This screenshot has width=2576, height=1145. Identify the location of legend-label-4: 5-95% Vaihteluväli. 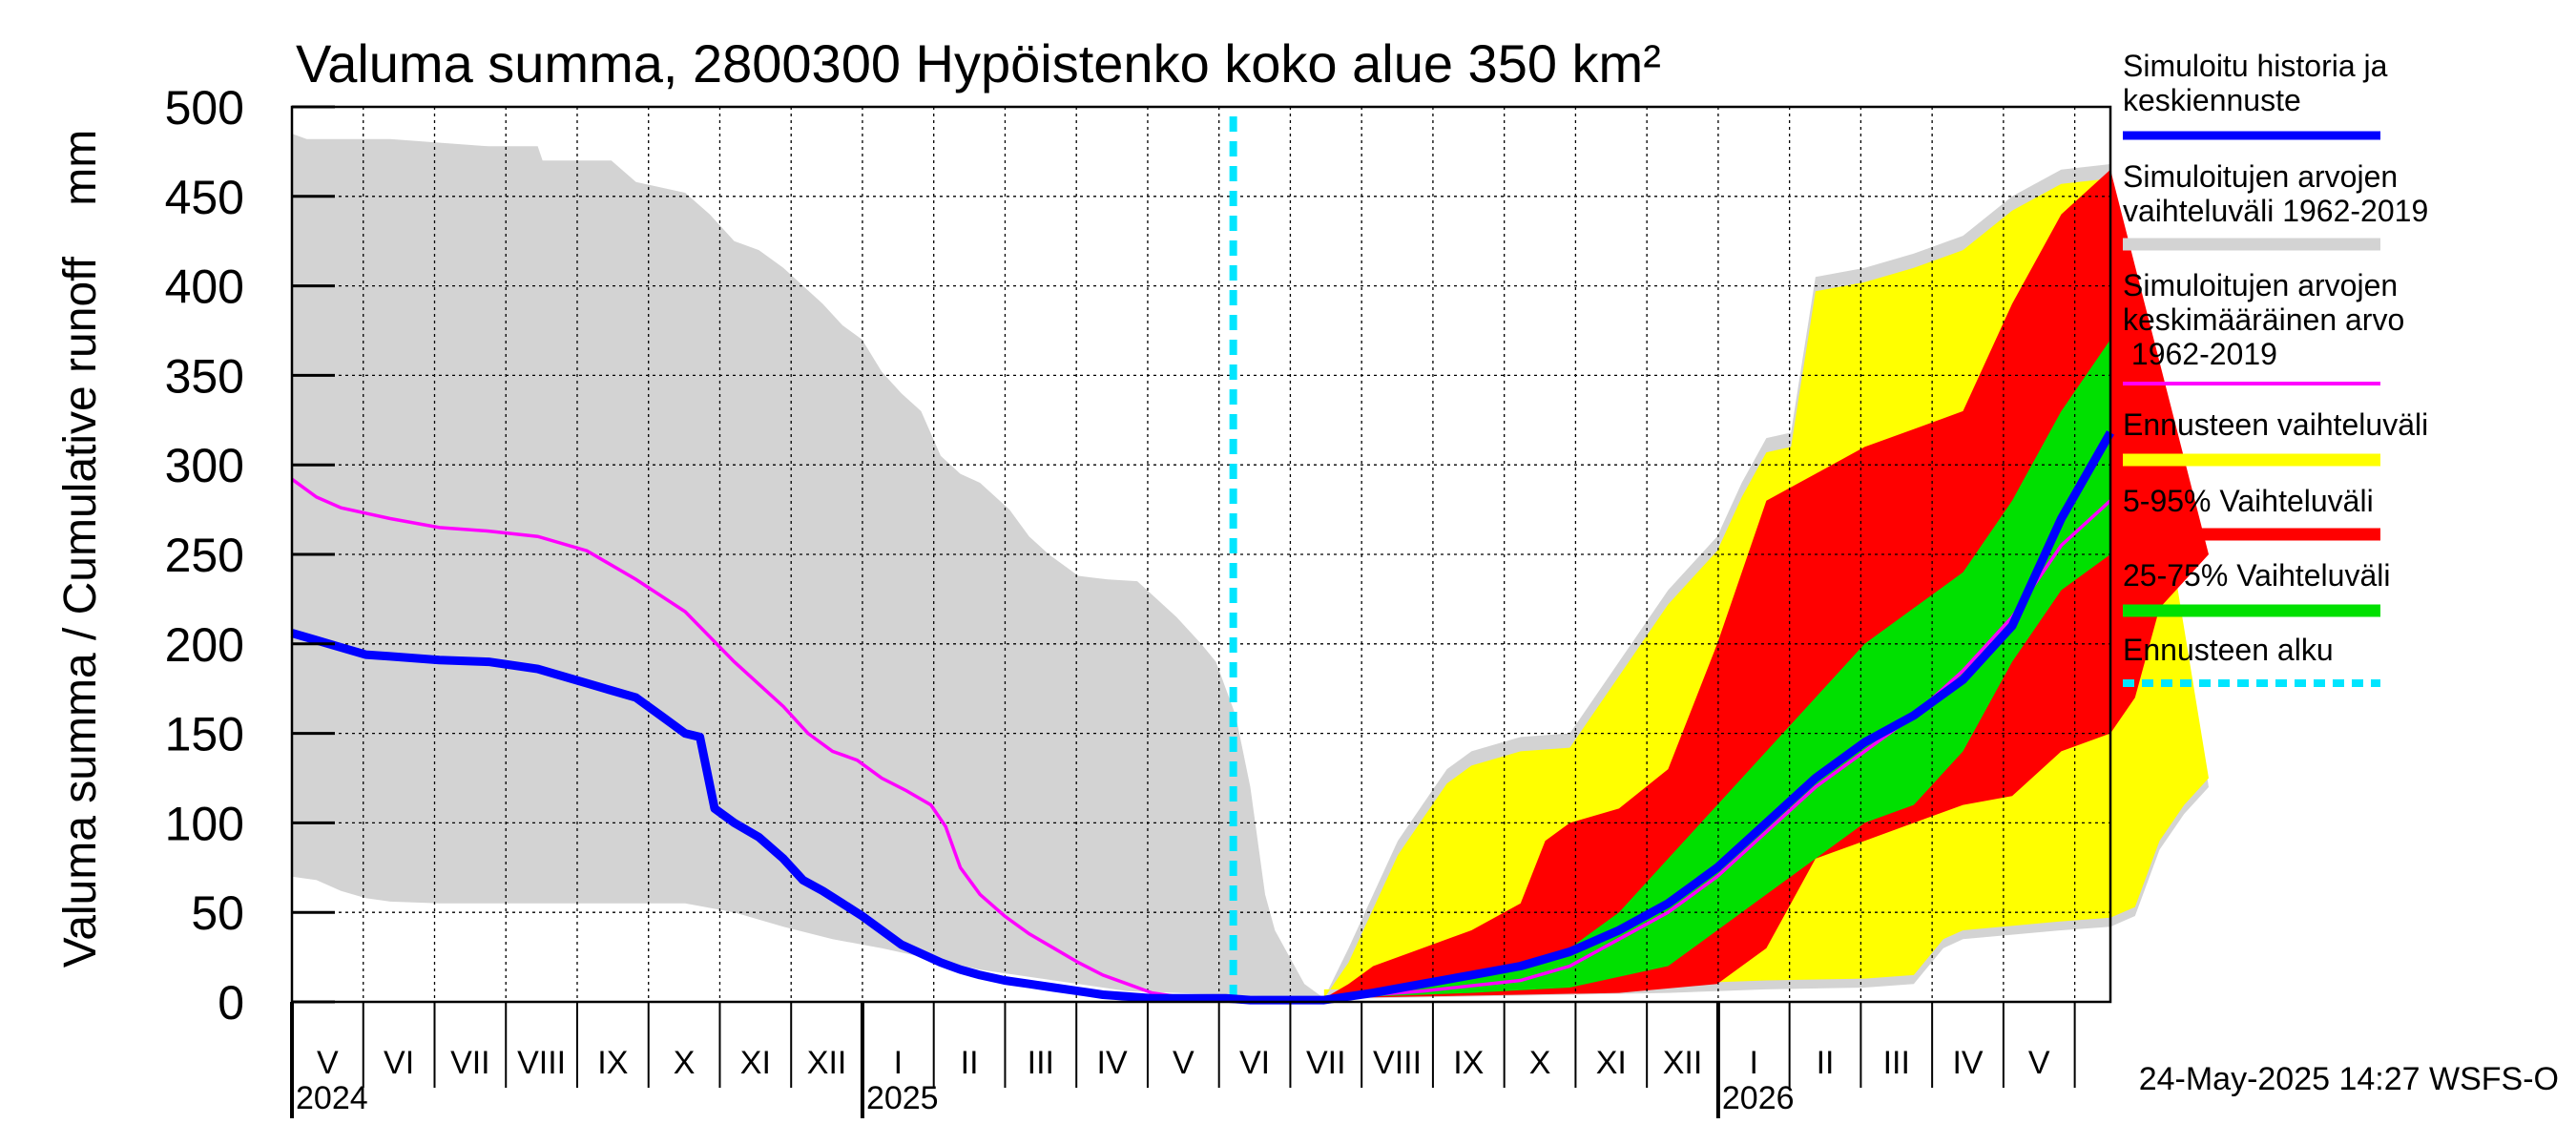
(2248, 501).